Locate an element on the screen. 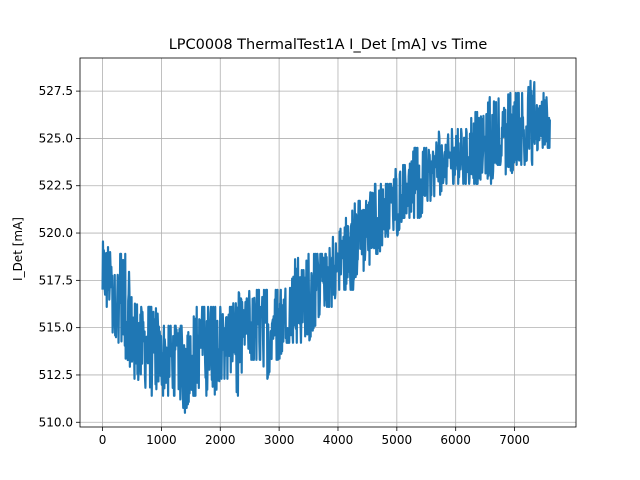 This screenshot has height=480, width=640. x-tick-label: 2000 is located at coordinates (220, 440).